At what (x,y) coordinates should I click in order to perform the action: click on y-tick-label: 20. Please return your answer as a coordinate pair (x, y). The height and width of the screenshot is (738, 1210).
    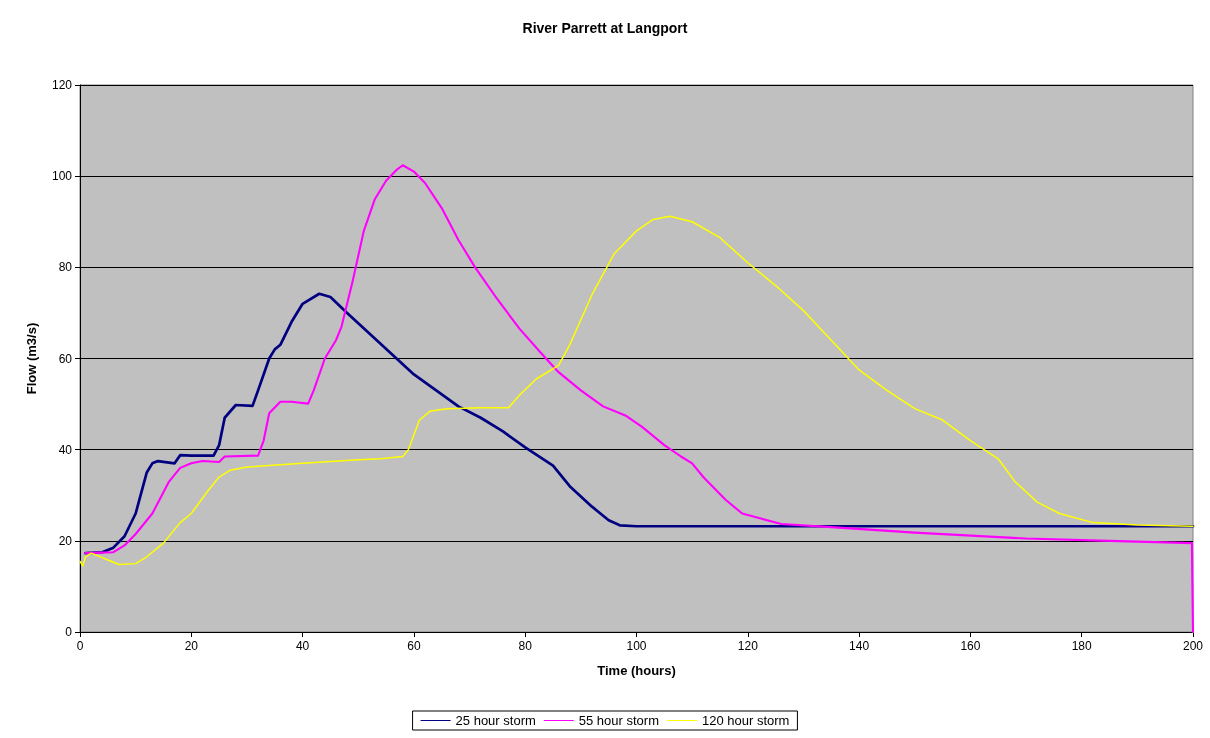
    Looking at the image, I should click on (65, 540).